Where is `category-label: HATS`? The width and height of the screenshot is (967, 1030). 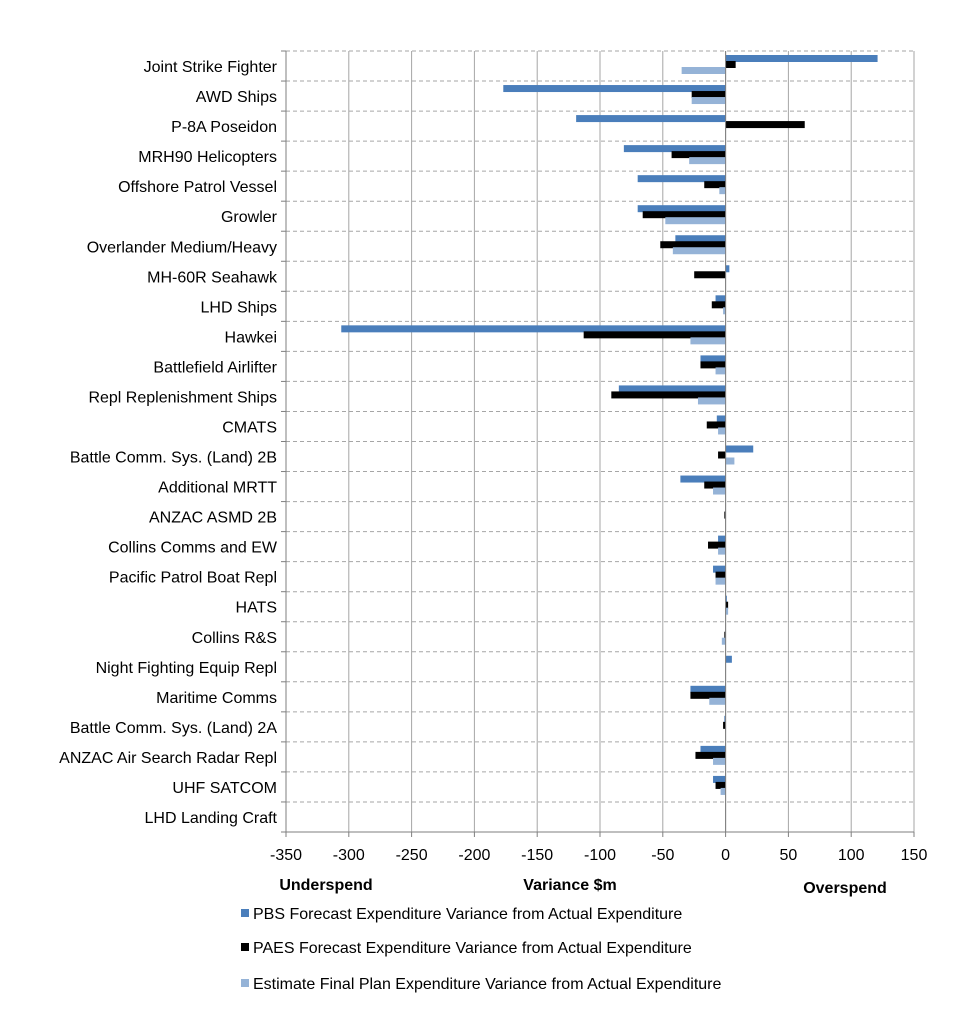
category-label: HATS is located at coordinates (256, 608).